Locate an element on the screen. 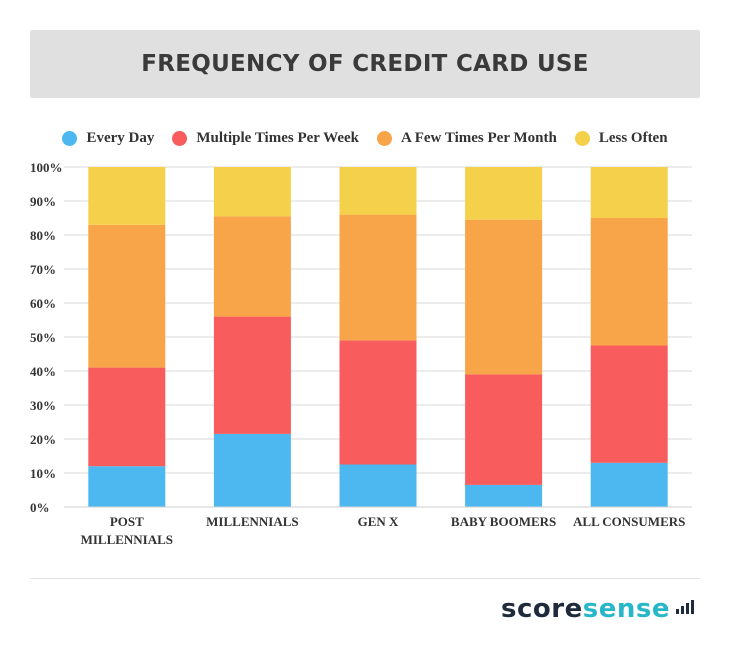  legend-item-3: Less Often is located at coordinates (621, 138).